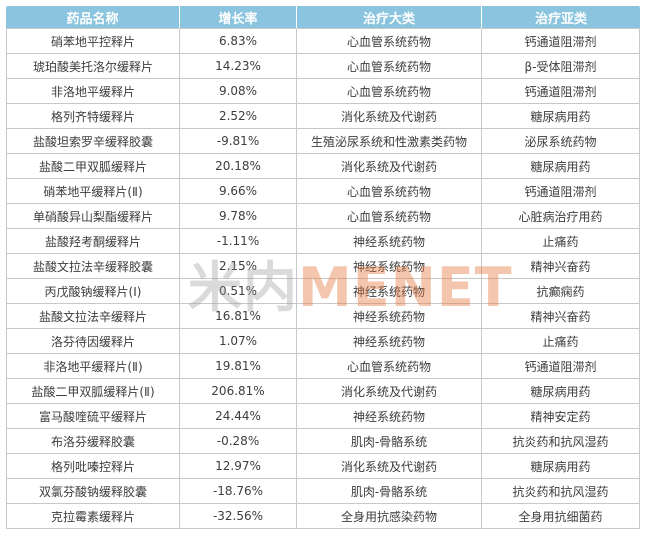 The height and width of the screenshot is (537, 646). What do you see at coordinates (389, 516) in the screenshot?
I see `cell-major-class: 全身用抗感染药物` at bounding box center [389, 516].